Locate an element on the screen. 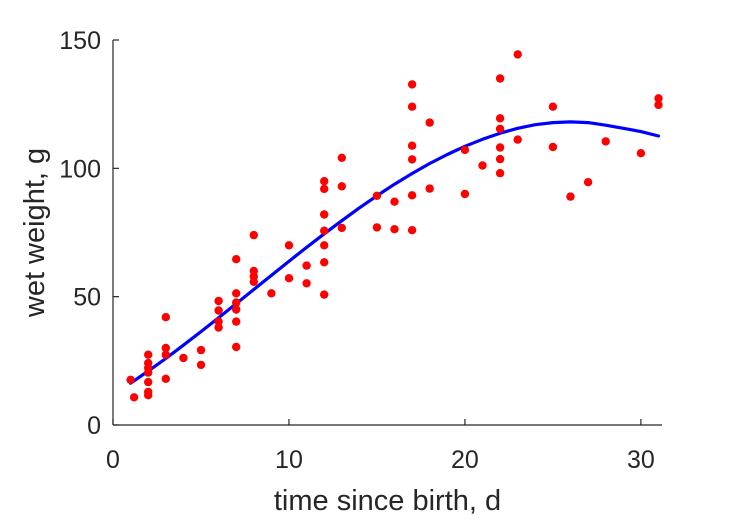  x-tick-label: 0 is located at coordinates (113, 460).